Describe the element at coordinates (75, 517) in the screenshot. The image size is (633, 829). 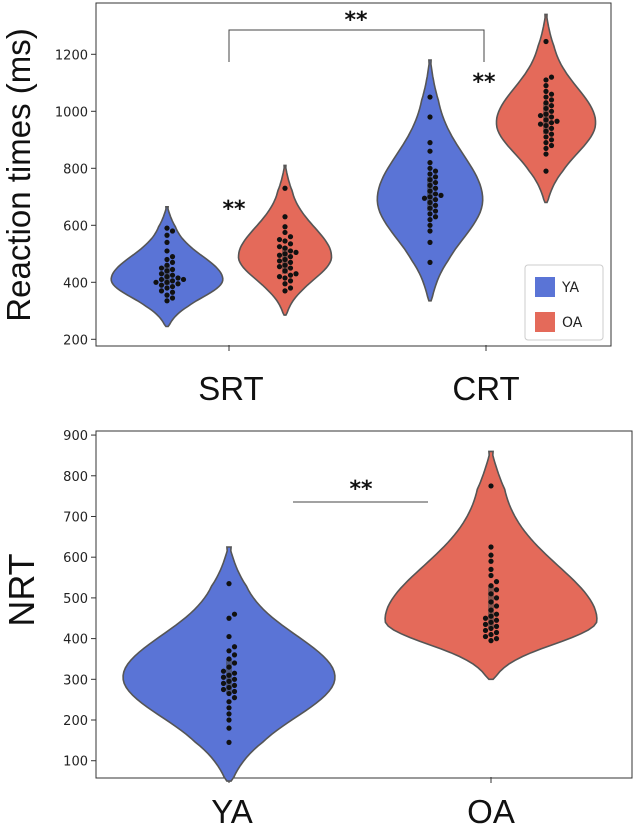
I see `y-tick-label: 700` at that location.